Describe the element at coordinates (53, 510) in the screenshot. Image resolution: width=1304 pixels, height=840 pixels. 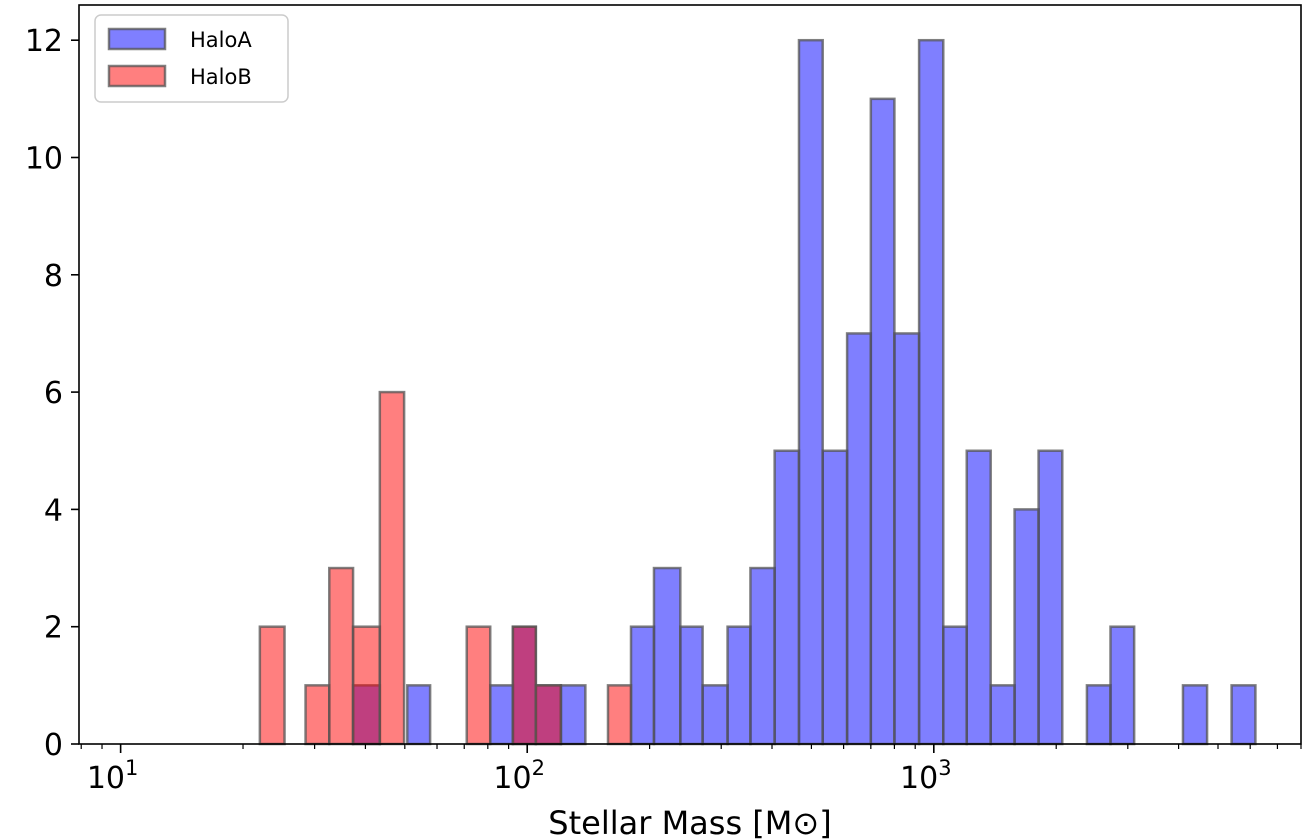
I see `y-tick-label-4: 4` at that location.